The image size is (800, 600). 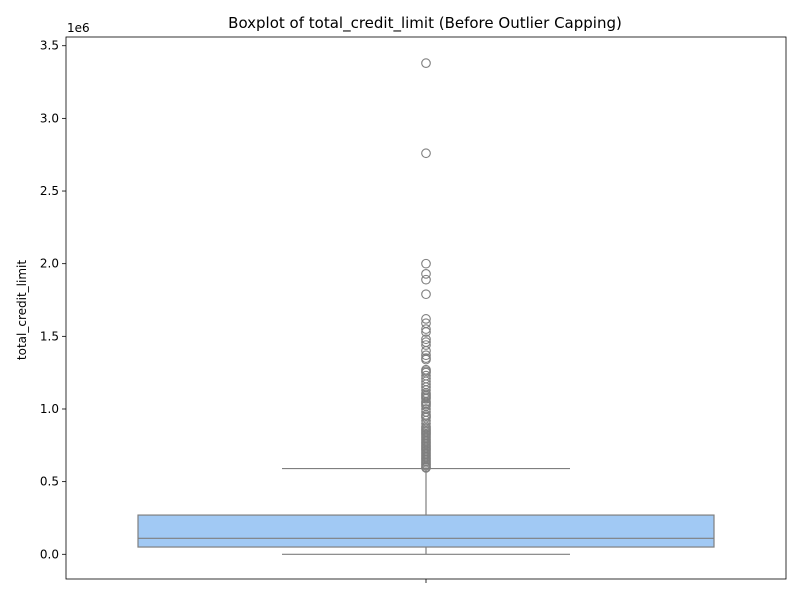 What do you see at coordinates (49, 336) in the screenshot?
I see `y-tick-label: 1.5` at bounding box center [49, 336].